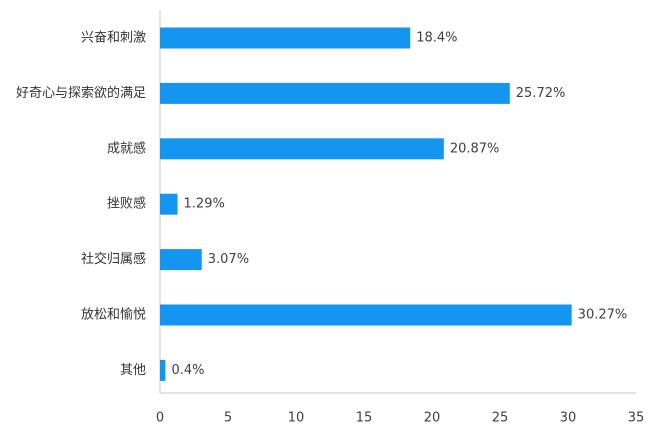 Image resolution: width=660 pixels, height=441 pixels. I want to click on value-label: 1.29%, so click(204, 204).